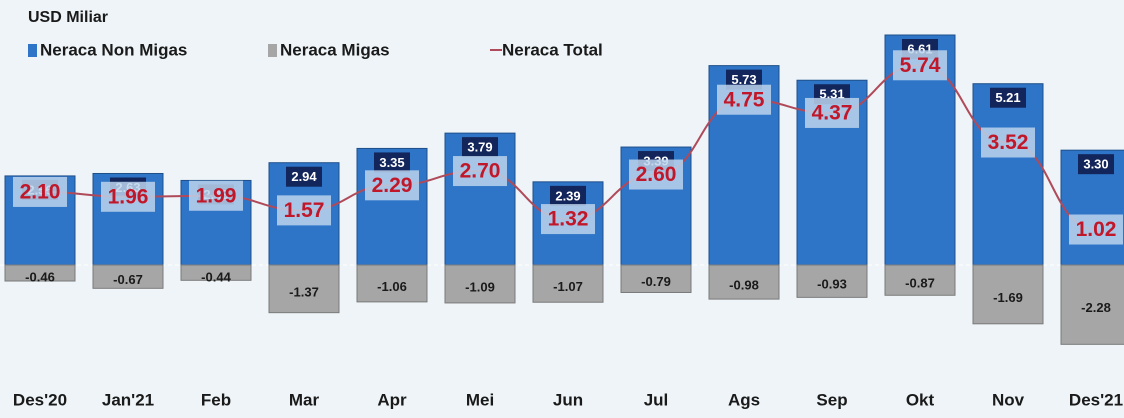 This screenshot has width=1124, height=418. What do you see at coordinates (920, 399) in the screenshot?
I see `x-tick-label: Okt` at bounding box center [920, 399].